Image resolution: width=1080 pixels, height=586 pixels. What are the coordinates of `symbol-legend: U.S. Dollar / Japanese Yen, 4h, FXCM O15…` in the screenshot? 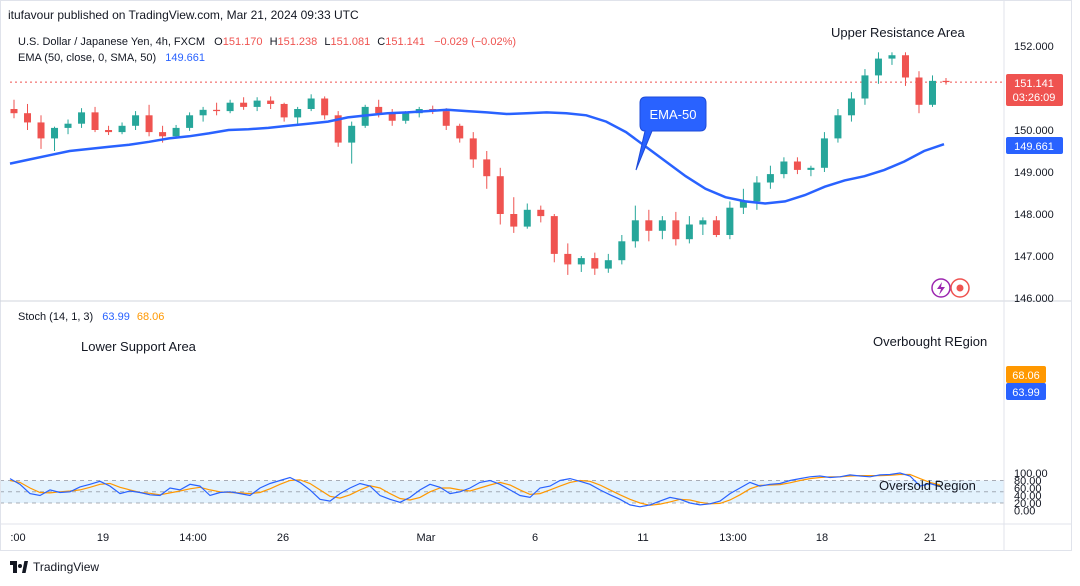 It's located at (267, 42).